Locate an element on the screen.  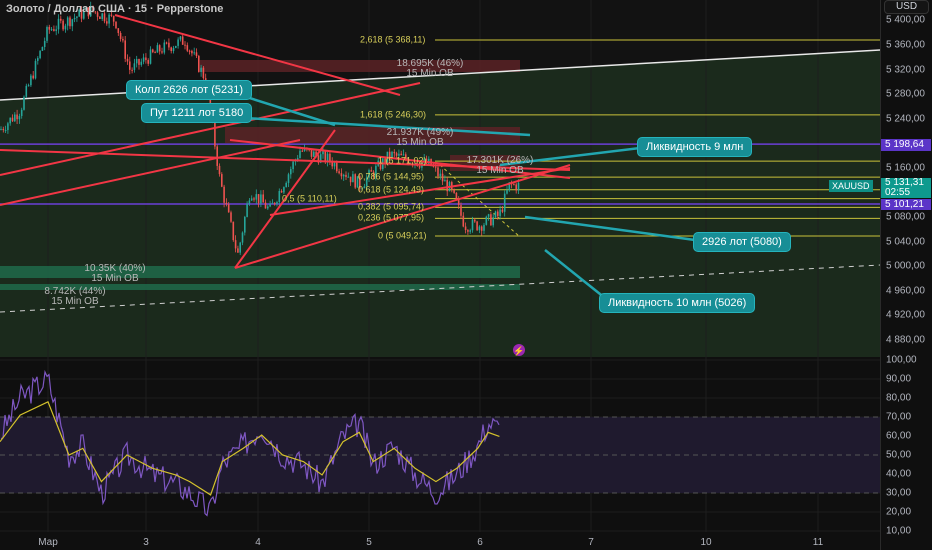
price-tick: 4 960,00 is located at coordinates (905, 291).